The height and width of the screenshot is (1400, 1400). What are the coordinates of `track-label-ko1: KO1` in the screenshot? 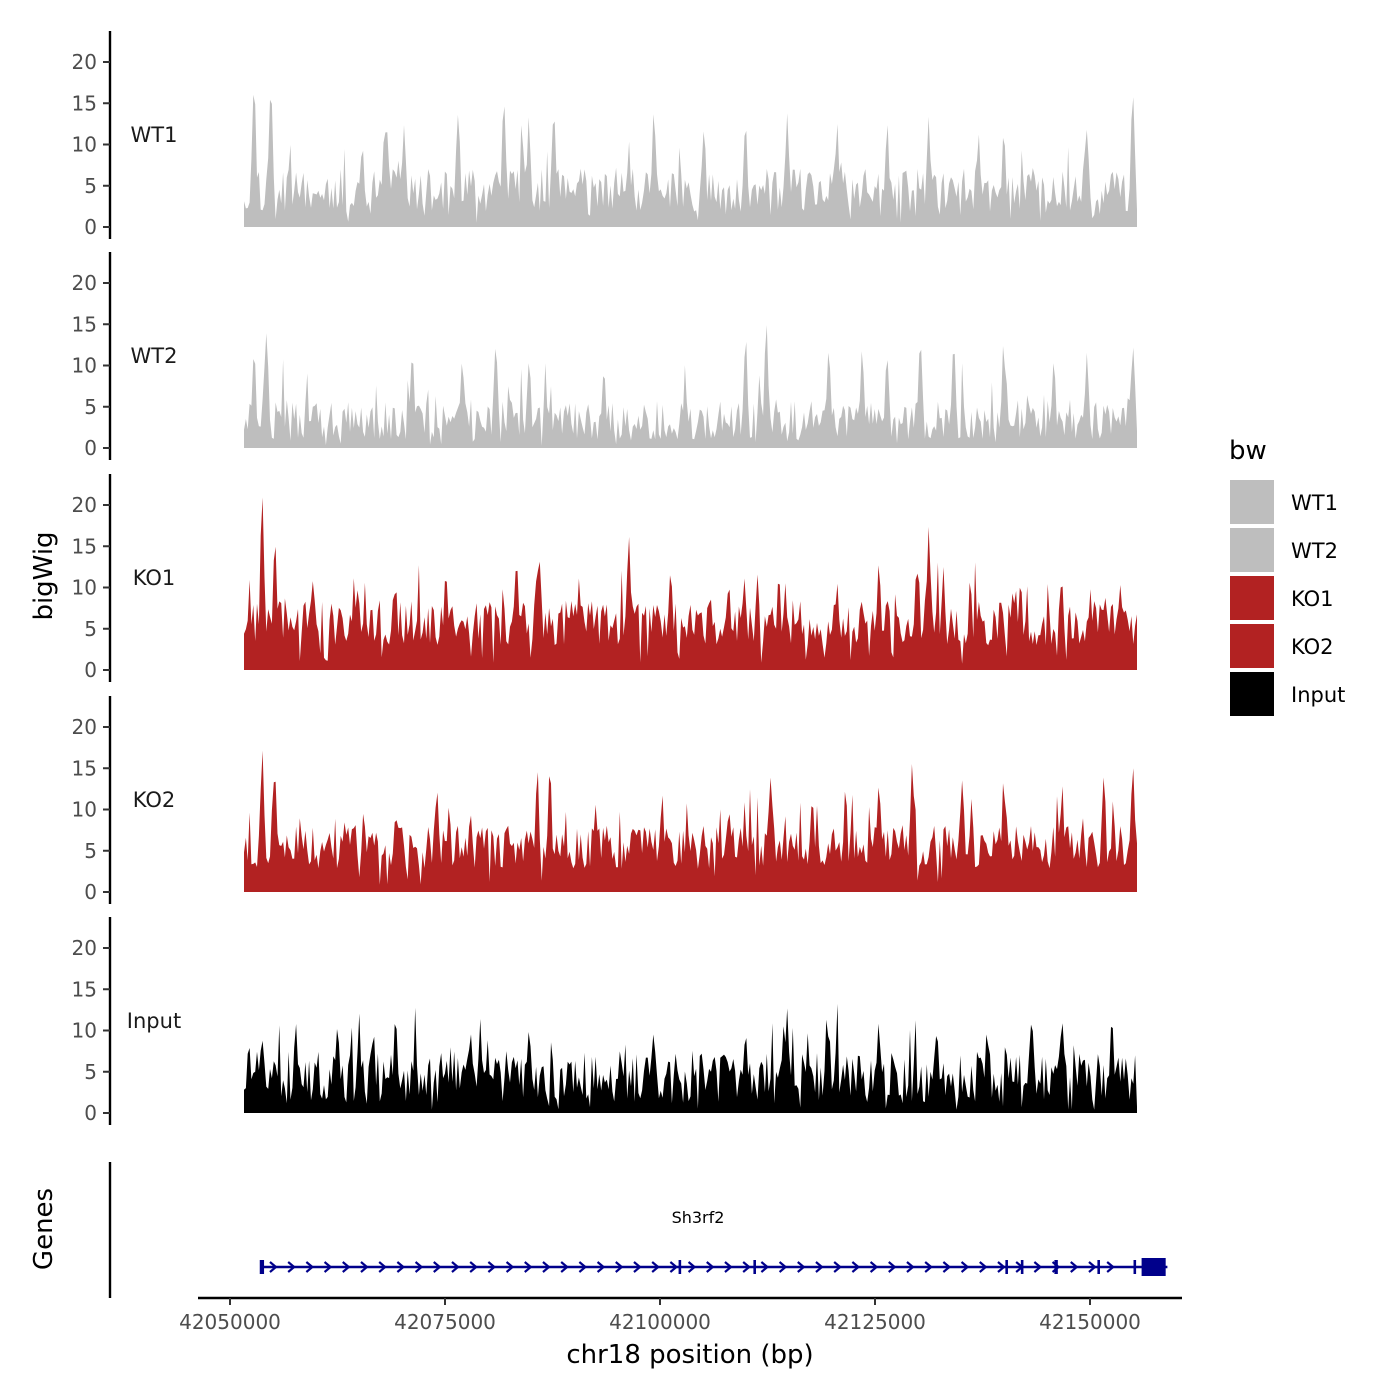 It's located at (154, 578).